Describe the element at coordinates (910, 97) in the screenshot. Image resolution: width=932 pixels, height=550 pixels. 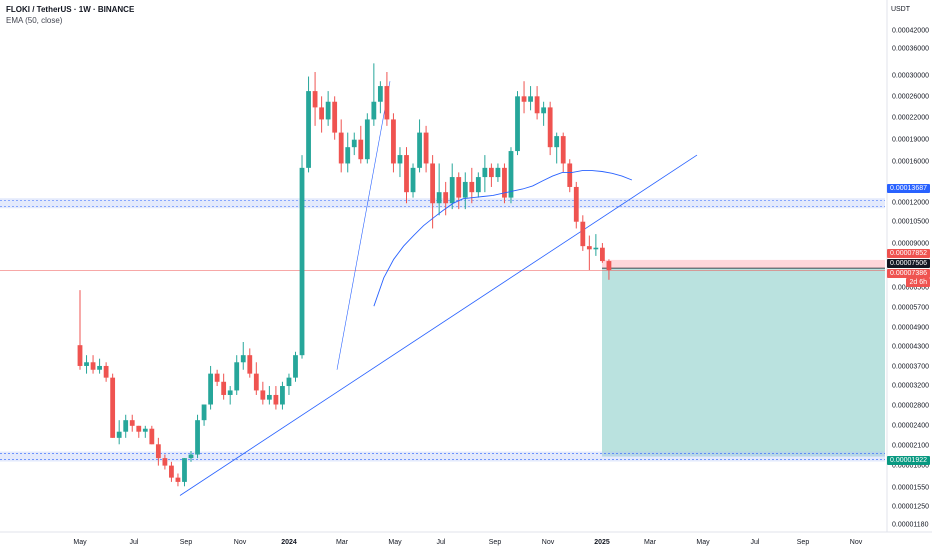
I see `y-tick-label: 0.00026000` at that location.